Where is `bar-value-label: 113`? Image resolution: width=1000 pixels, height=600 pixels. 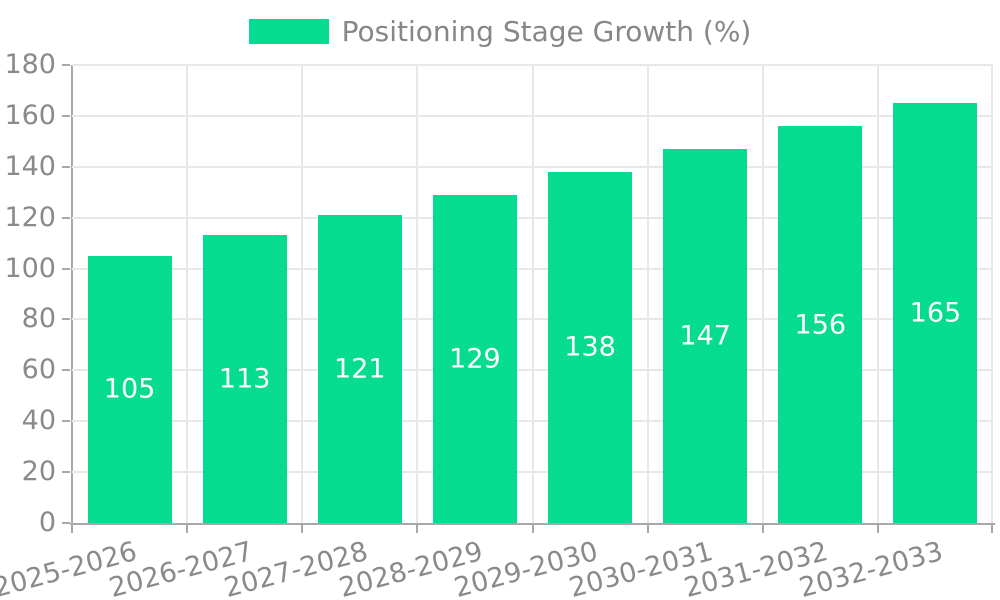
bar-value-label: 113 is located at coordinates (244, 379).